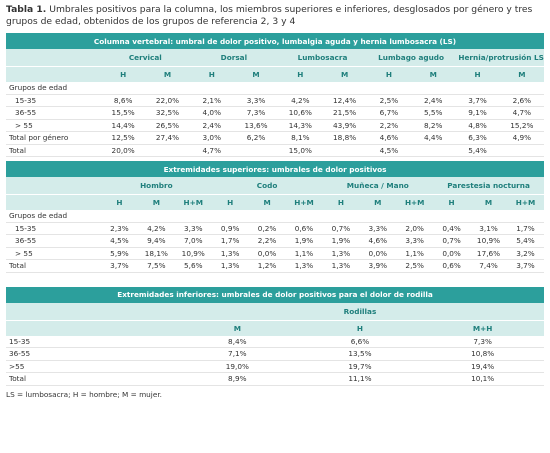 The image size is (550, 453). Describe the element at coordinates (156, 266) in the screenshot. I see `cell: 7,5%` at that location.